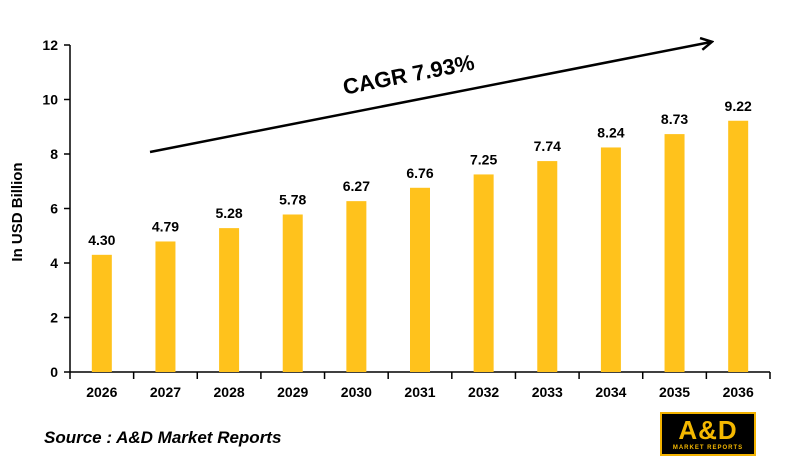 This screenshot has height=470, width=800. Describe the element at coordinates (292, 392) in the screenshot. I see `x-tick-label: 2029` at that location.